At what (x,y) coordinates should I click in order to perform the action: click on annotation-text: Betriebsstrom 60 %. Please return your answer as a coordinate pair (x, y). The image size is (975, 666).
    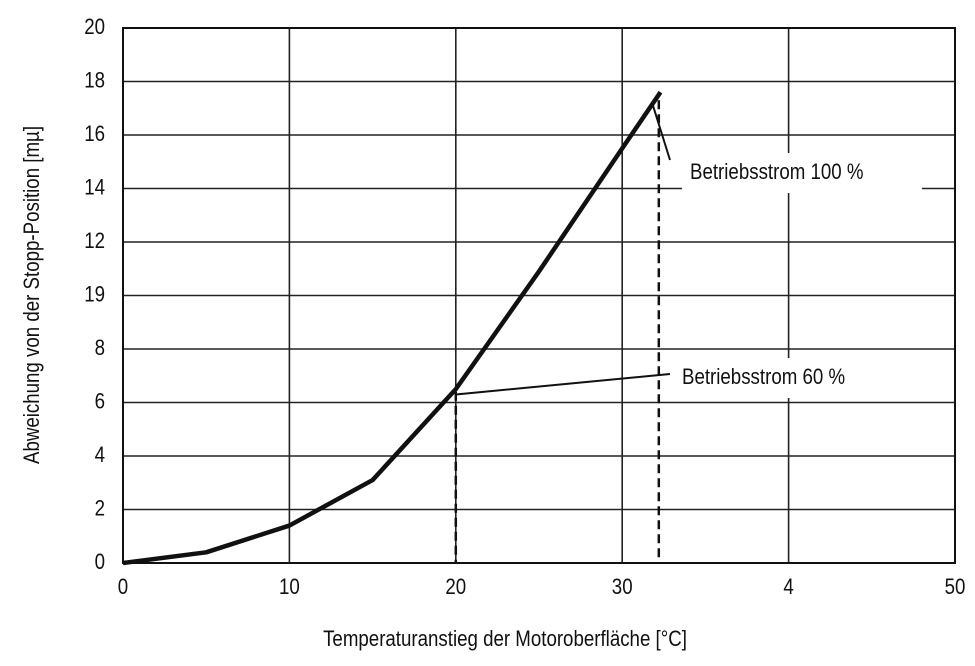
    Looking at the image, I should click on (763, 377).